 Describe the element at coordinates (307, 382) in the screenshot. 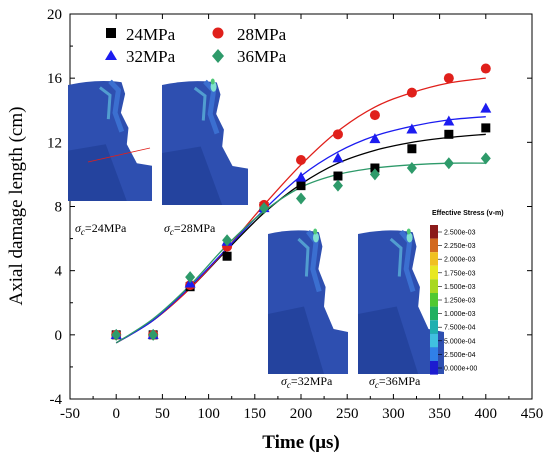

I see `inset-label-32mpa: σc=32MPa` at that location.